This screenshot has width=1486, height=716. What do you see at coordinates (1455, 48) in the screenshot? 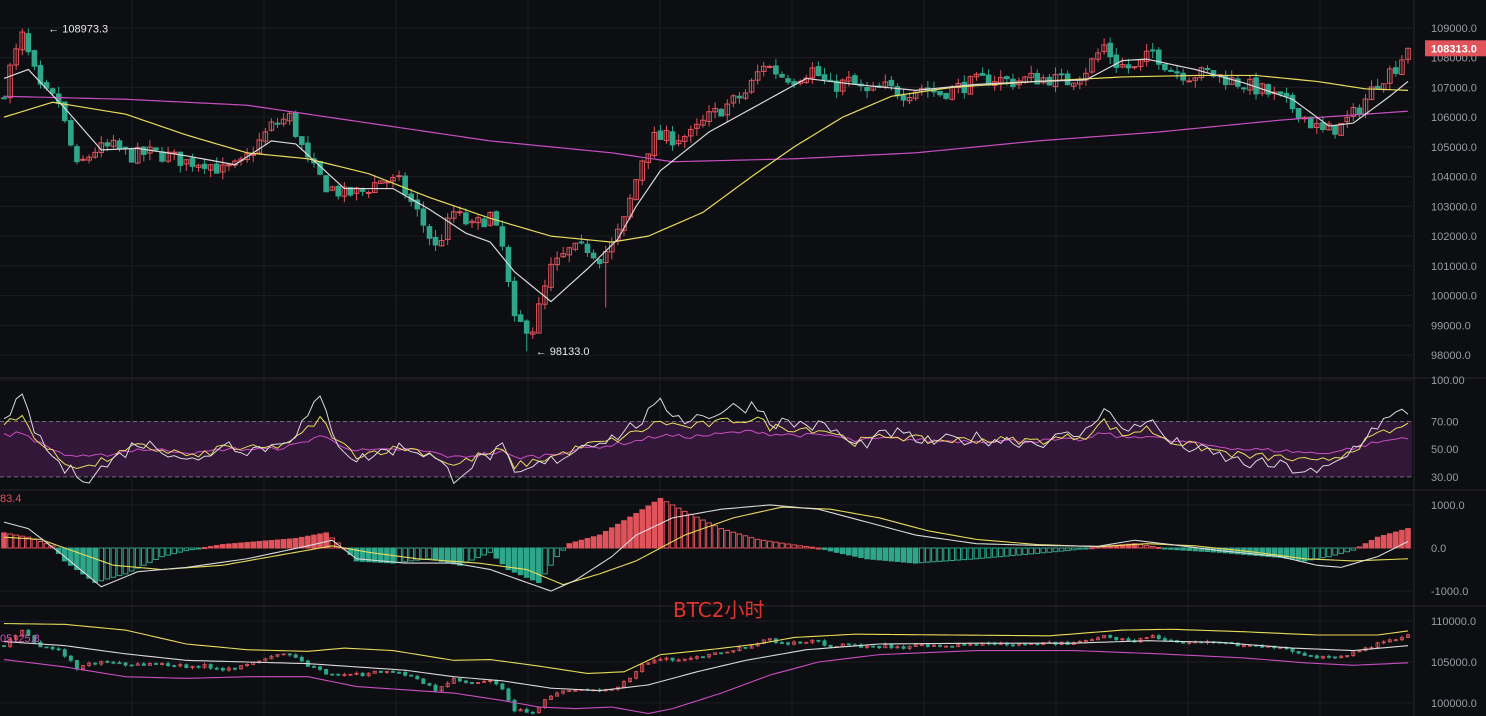
I see `last-price-tag` at bounding box center [1455, 48].